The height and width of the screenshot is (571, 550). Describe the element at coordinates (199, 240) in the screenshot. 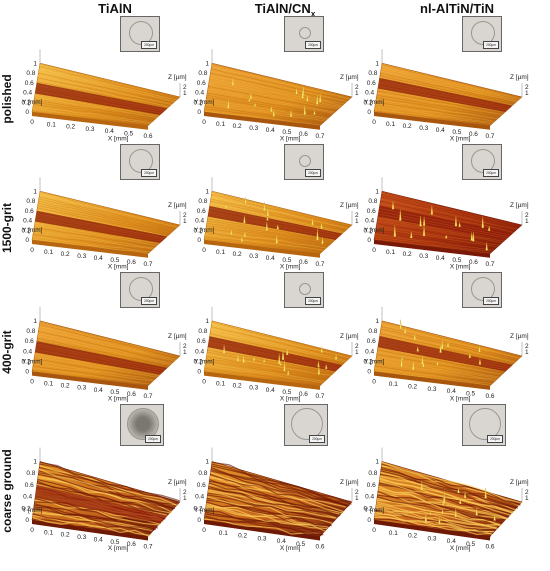

I see `y-tick-label: 0` at that location.